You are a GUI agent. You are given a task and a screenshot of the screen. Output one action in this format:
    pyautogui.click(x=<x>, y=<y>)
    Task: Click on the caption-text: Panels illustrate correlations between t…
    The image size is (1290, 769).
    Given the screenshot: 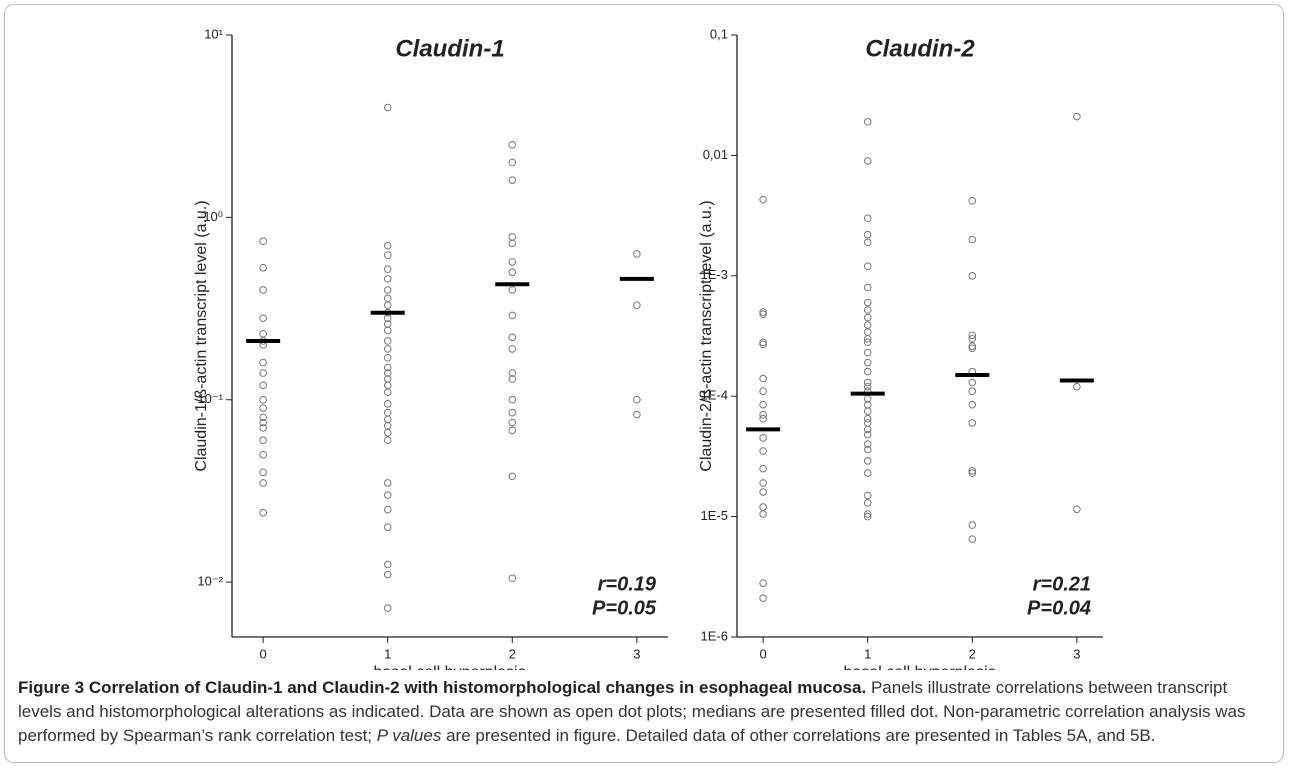 What is the action you would take?
    pyautogui.click(x=632, y=711)
    